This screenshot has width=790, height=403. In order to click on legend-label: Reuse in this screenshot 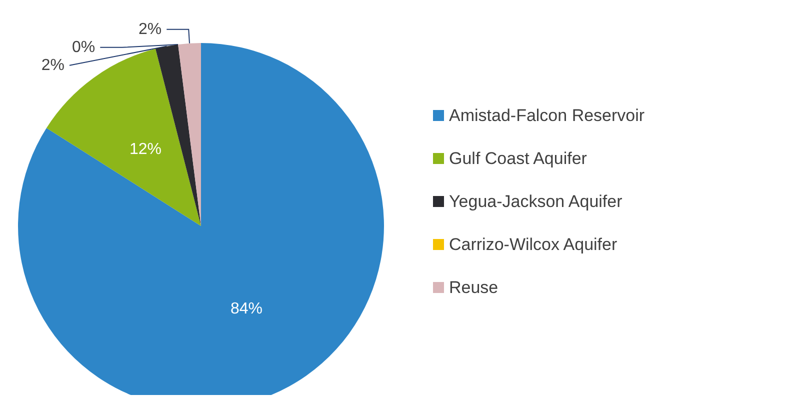, I will do `click(473, 287)`.